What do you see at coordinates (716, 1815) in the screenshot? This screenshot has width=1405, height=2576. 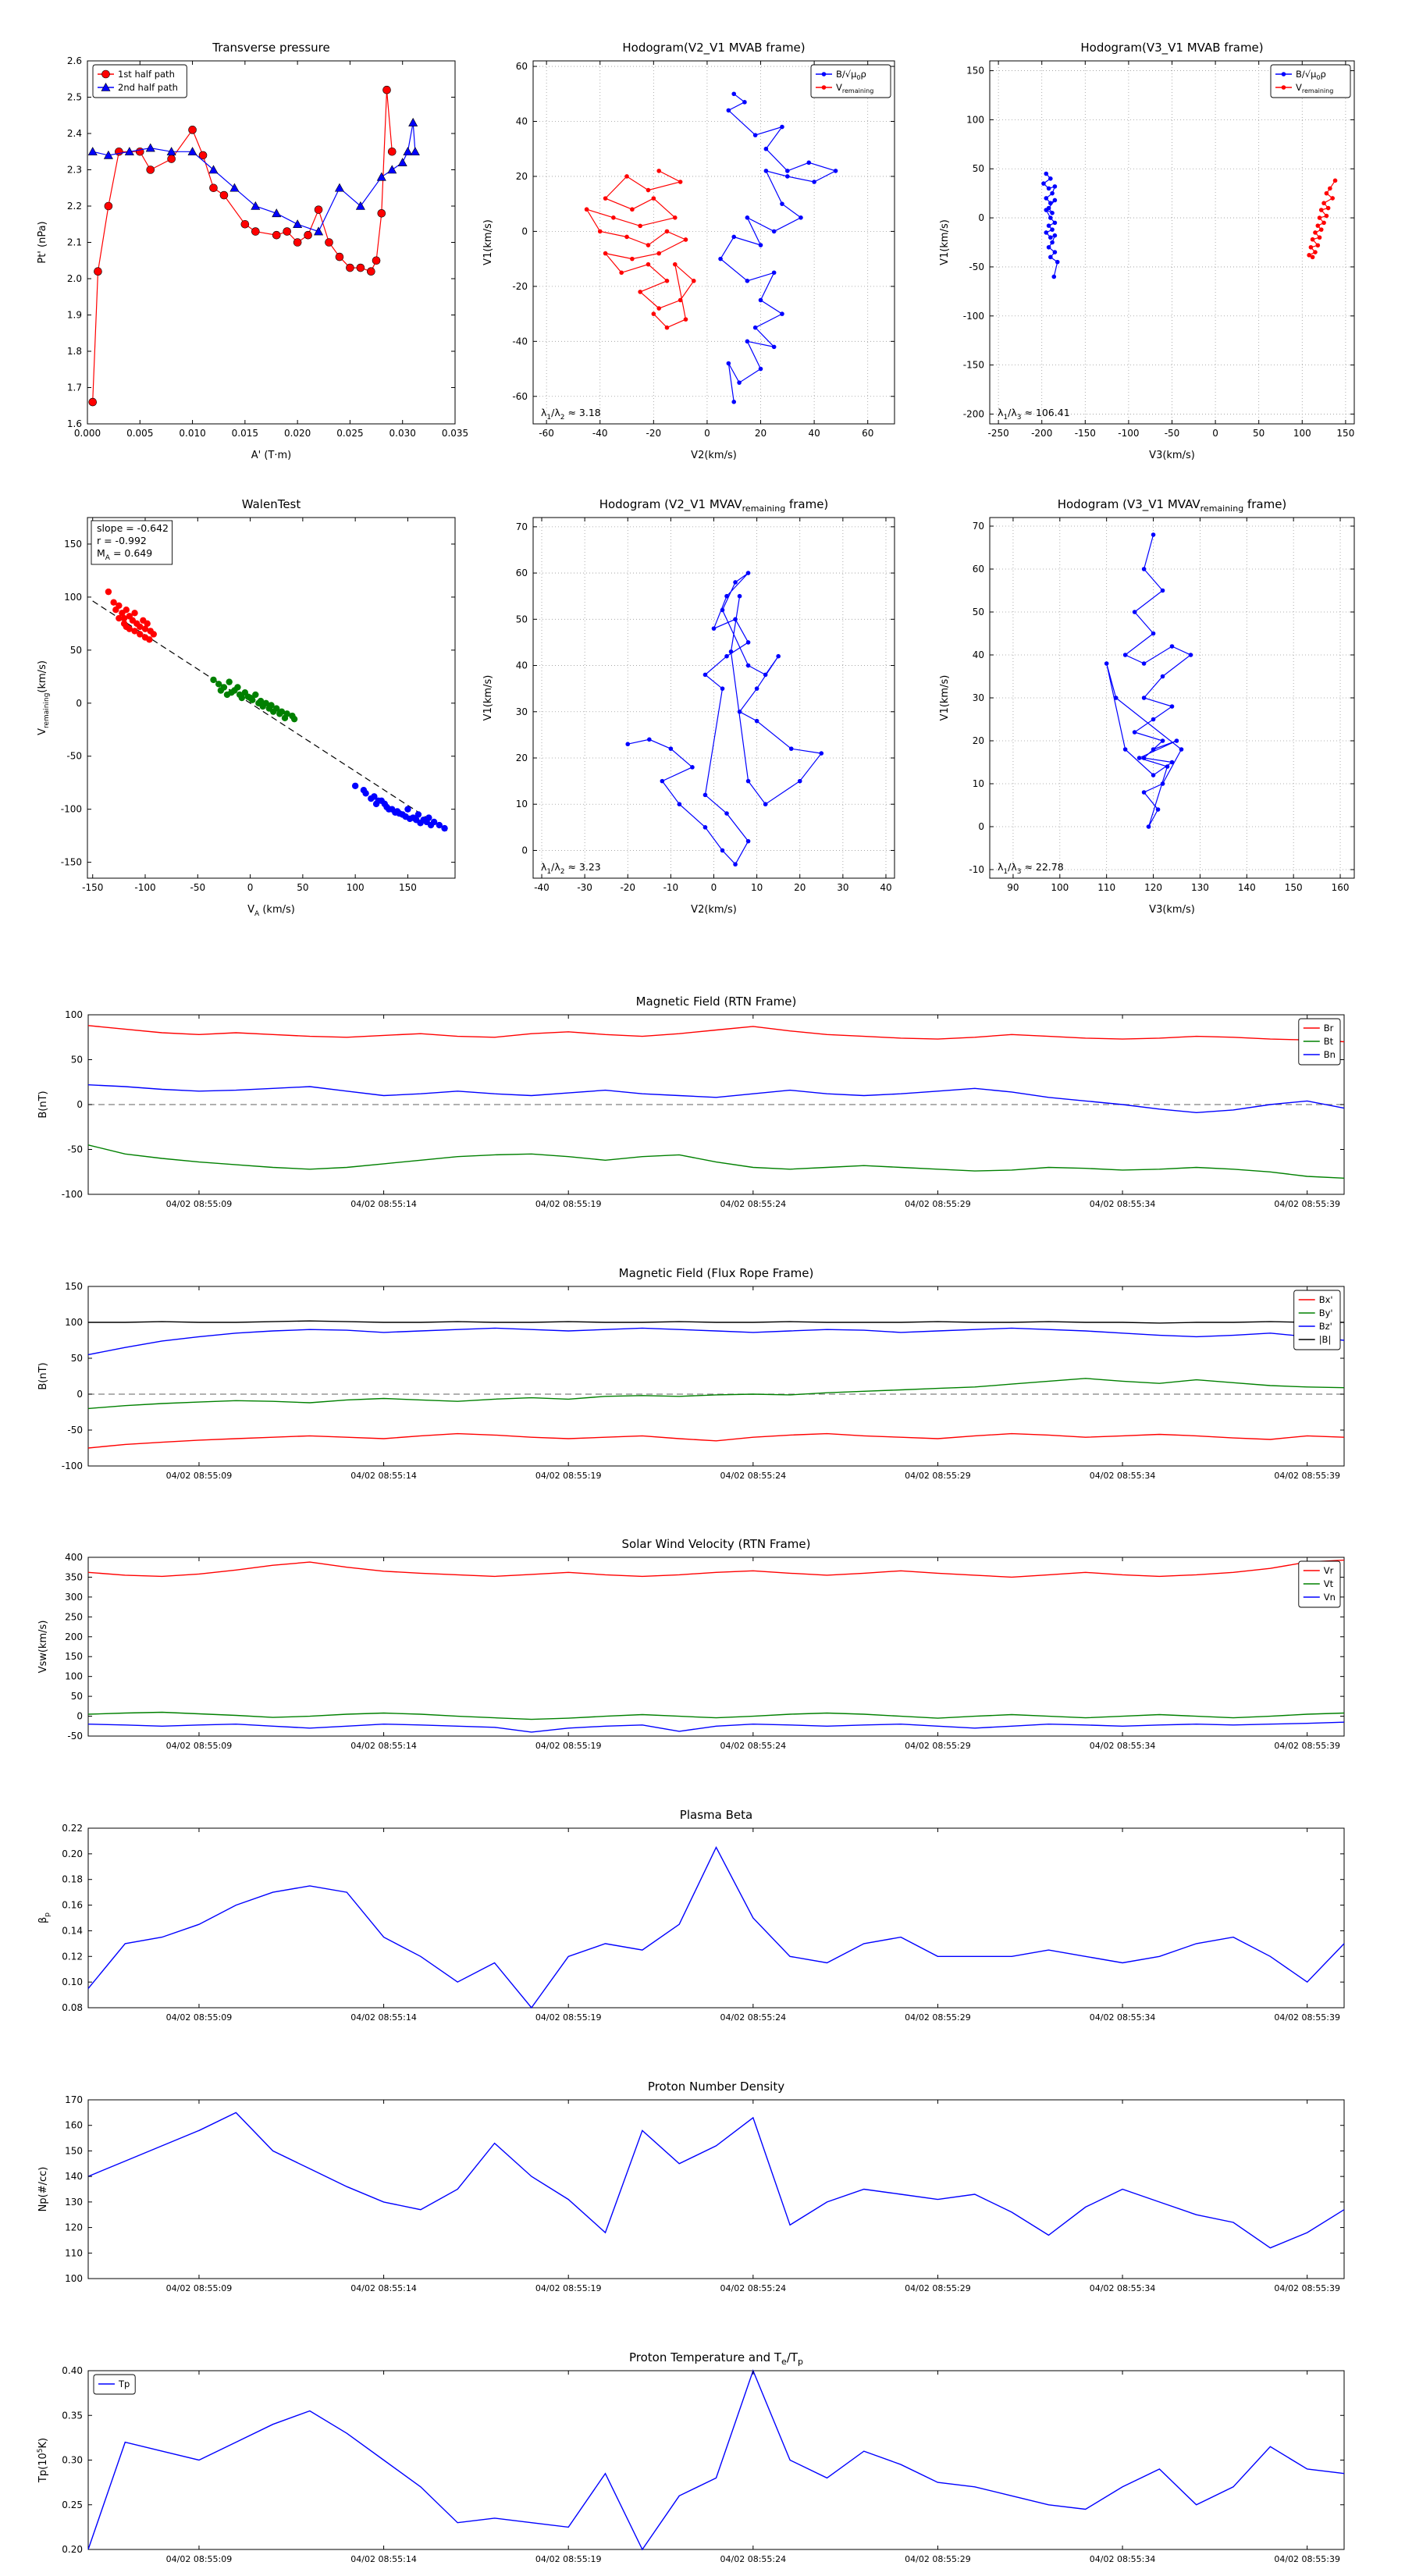 I see `svg-text: Plasma Beta` at bounding box center [716, 1815].